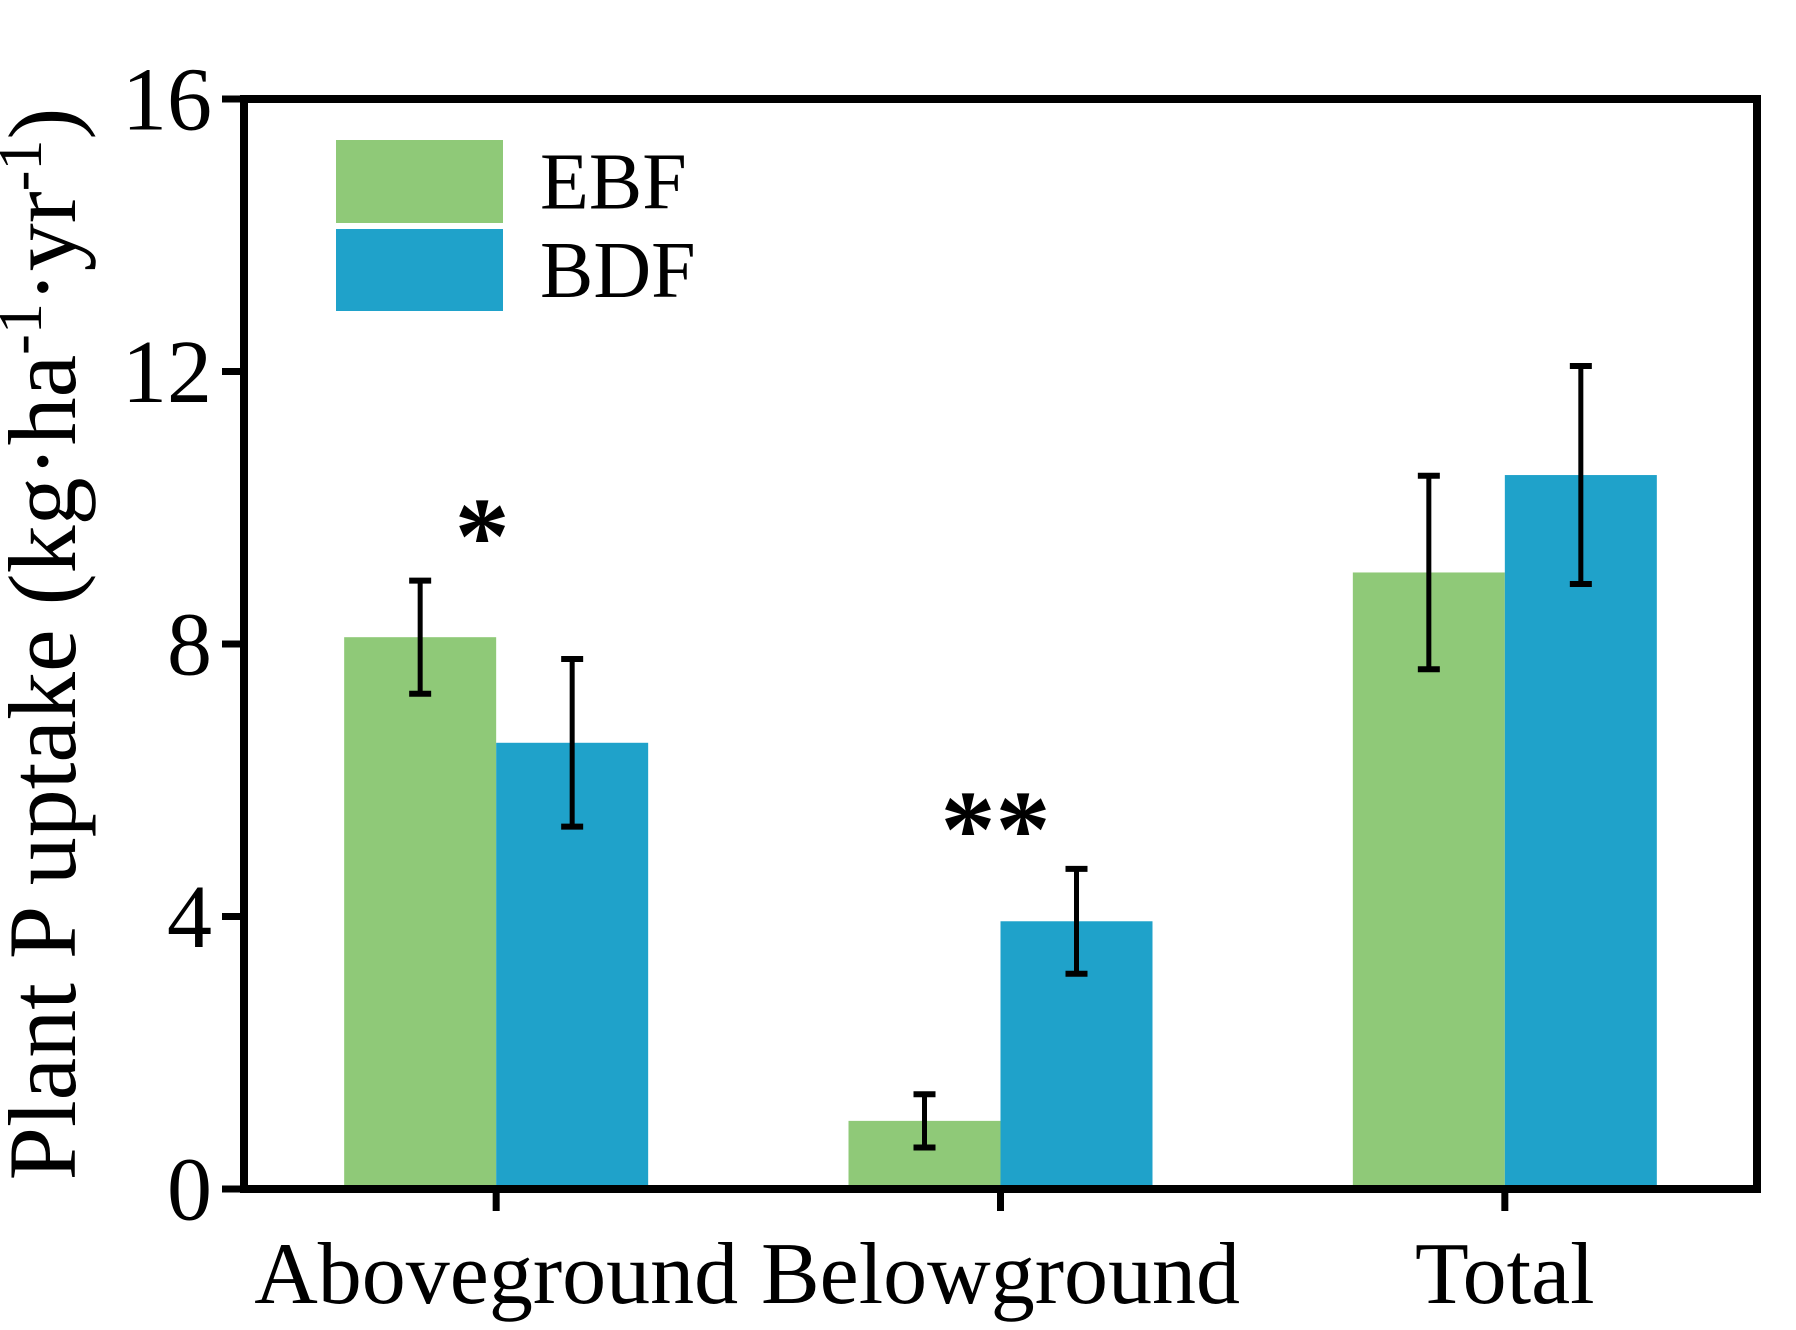  What do you see at coordinates (924, 1121) in the screenshot?
I see `error-bar-ebf-belowground` at bounding box center [924, 1121].